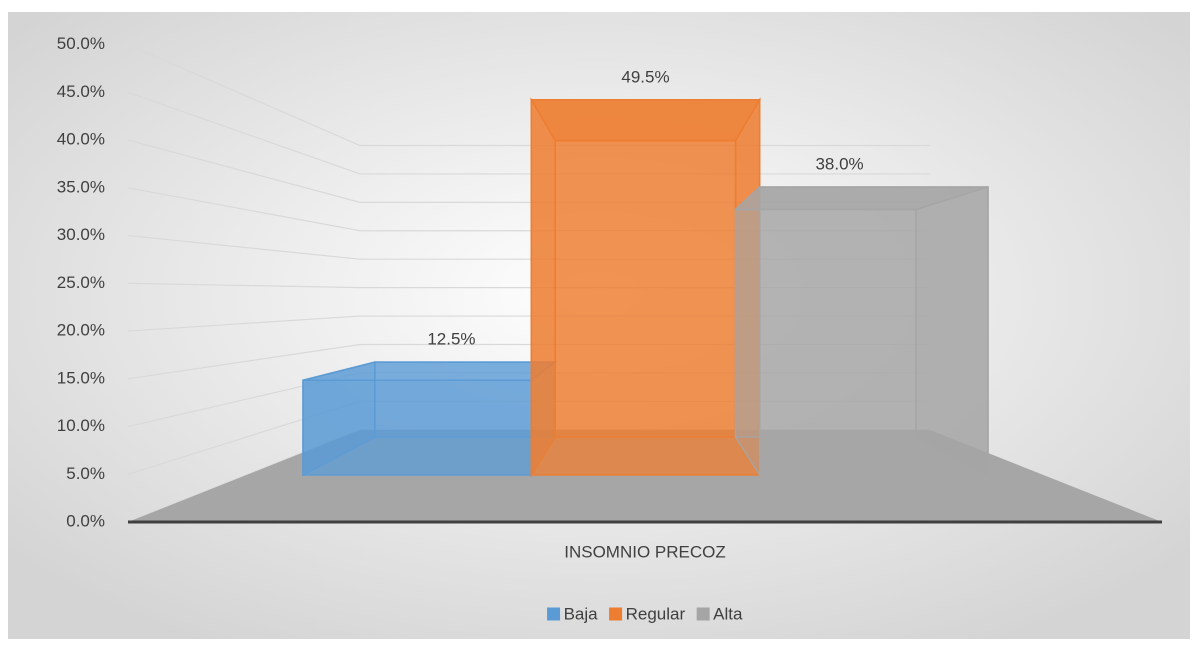 Image resolution: width=1198 pixels, height=645 pixels. I want to click on legend-label: Baja, so click(581, 613).